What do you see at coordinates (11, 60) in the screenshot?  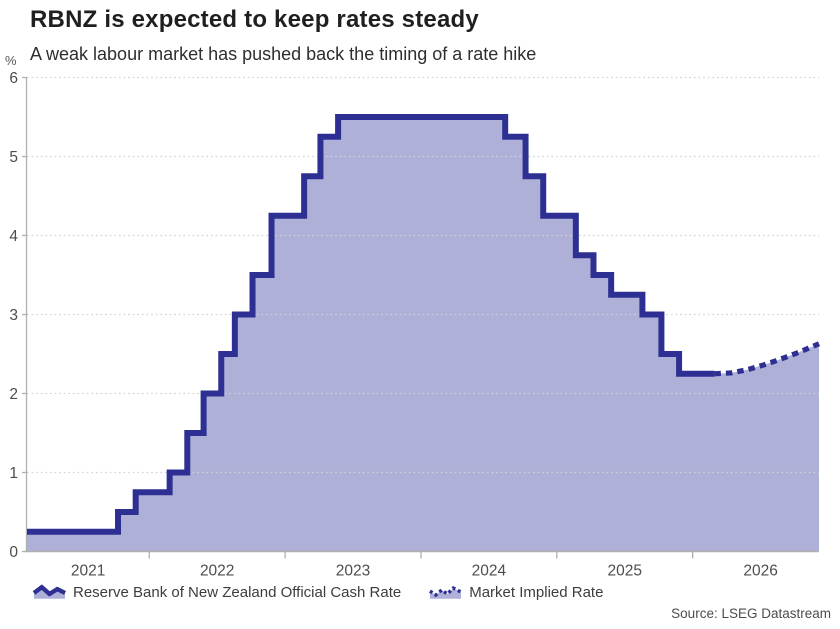 I see `y-axis-unit-label: %` at bounding box center [11, 60].